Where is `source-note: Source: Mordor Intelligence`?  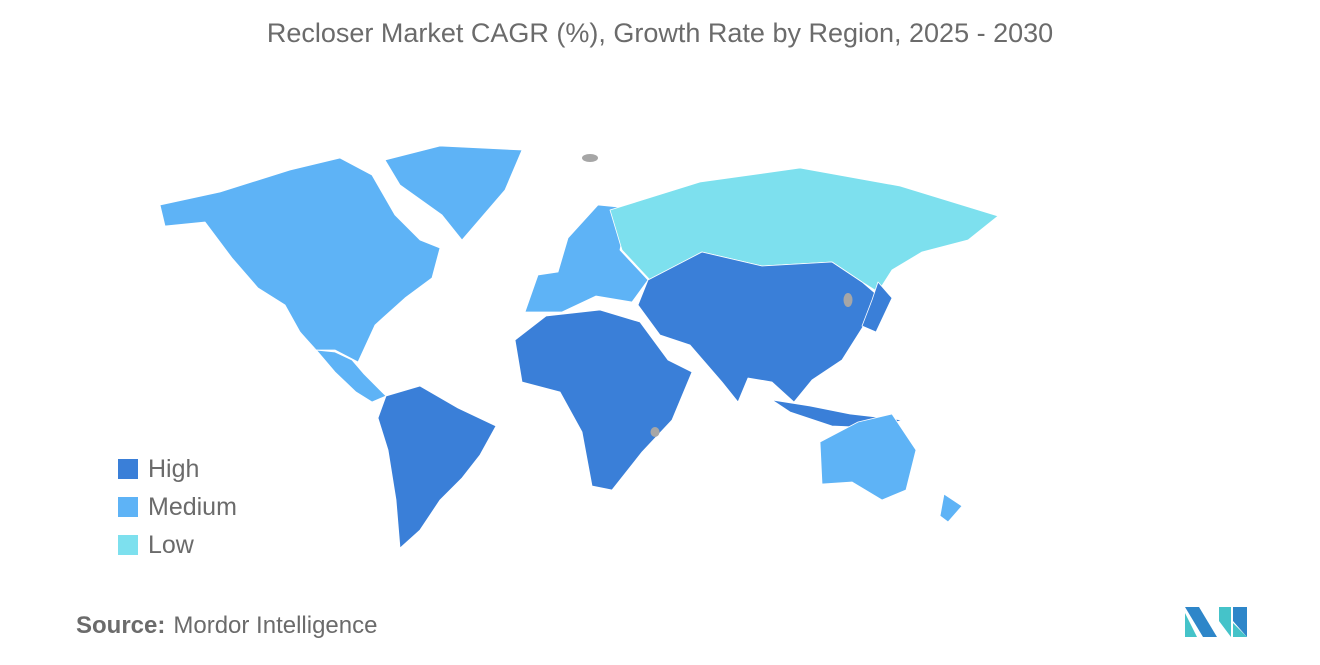 source-note: Source: Mordor Intelligence is located at coordinates (226, 626).